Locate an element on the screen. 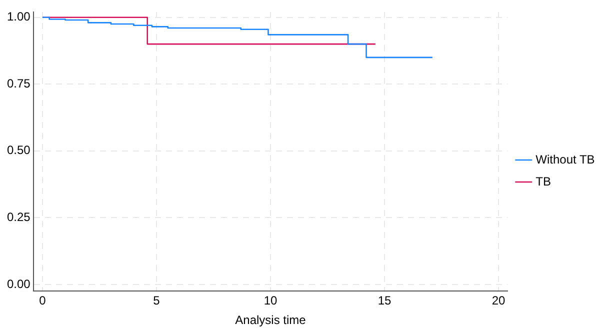  x-axis-title: Analysis time is located at coordinates (270, 320).